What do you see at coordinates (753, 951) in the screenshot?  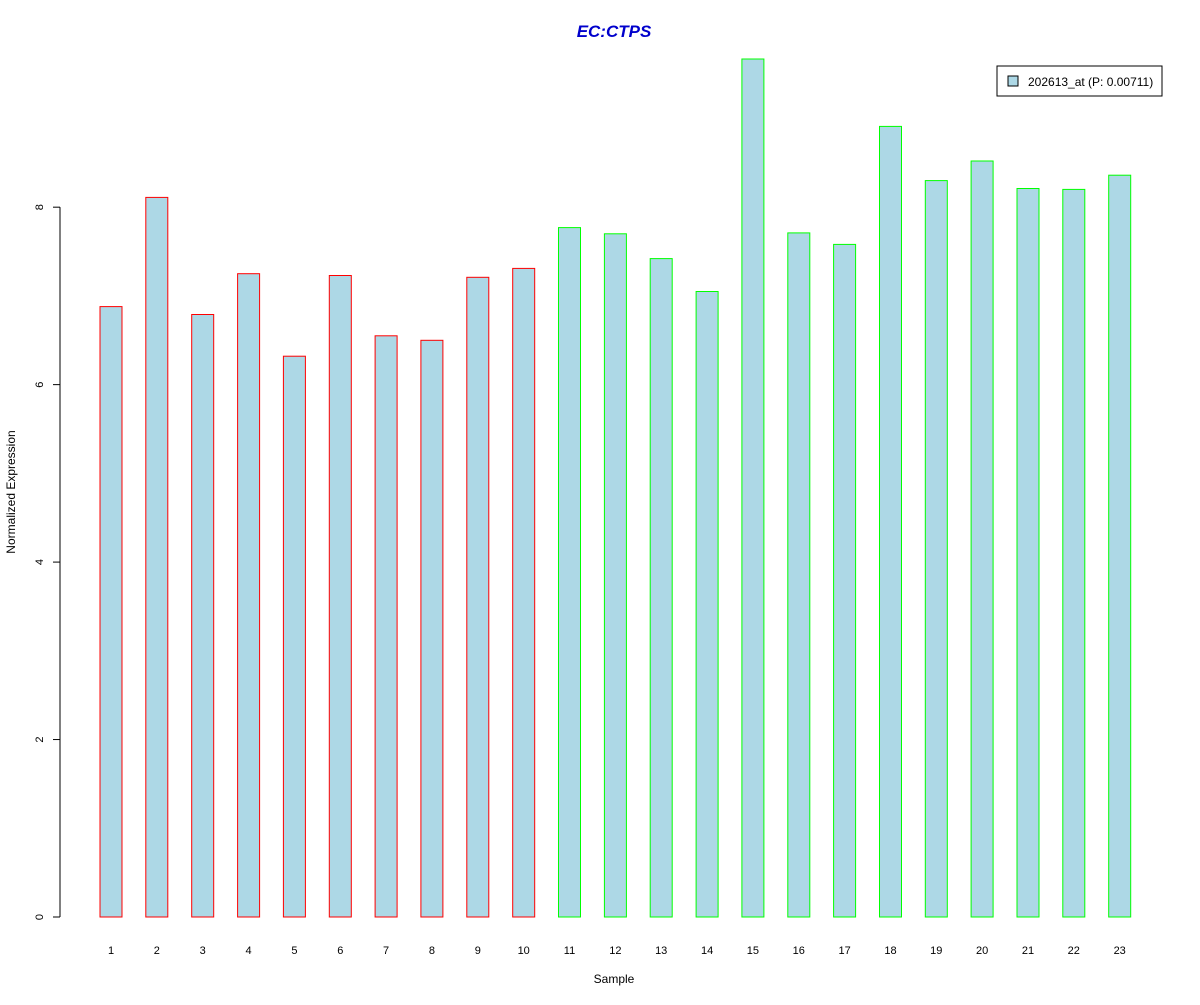 I see `x-tick-label-15: 15` at bounding box center [753, 951].